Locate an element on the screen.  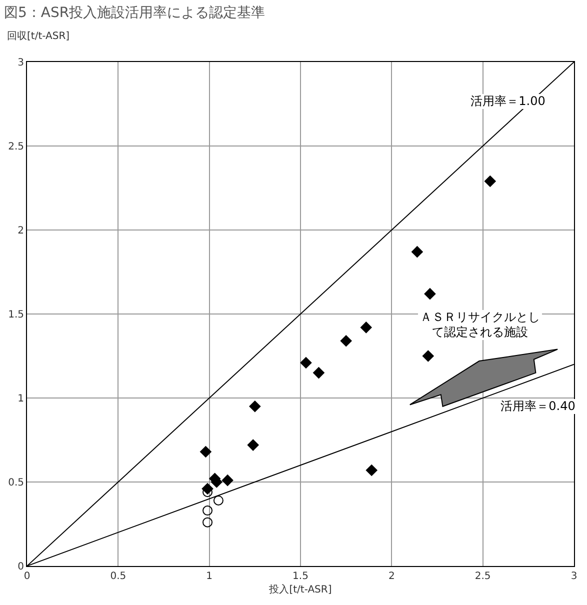
annotation: 活用率＝1.00 is located at coordinates (508, 101).